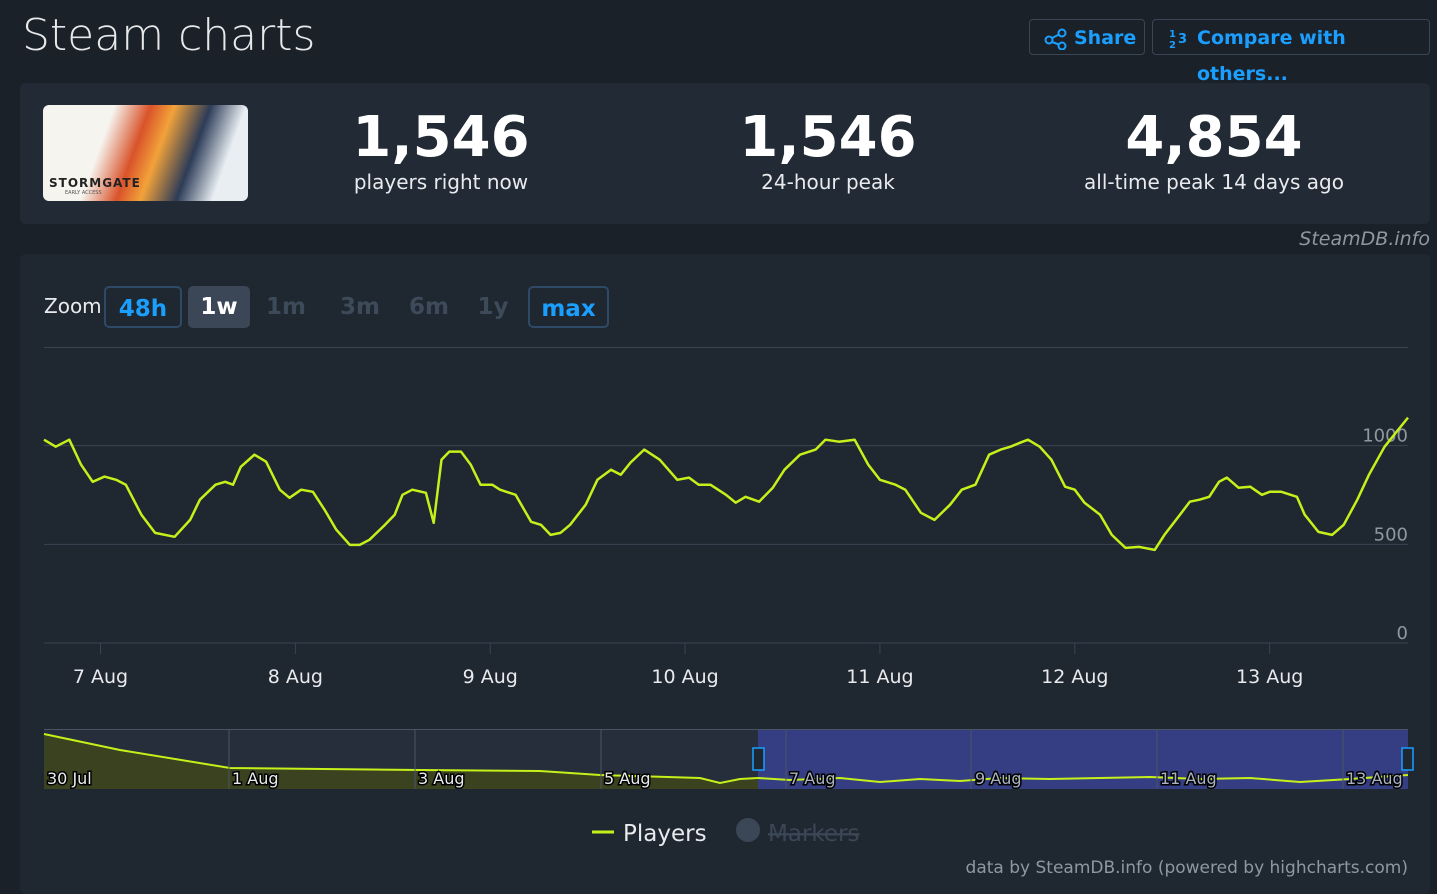  Describe the element at coordinates (1055, 39) in the screenshot. I see `share-icon` at that location.